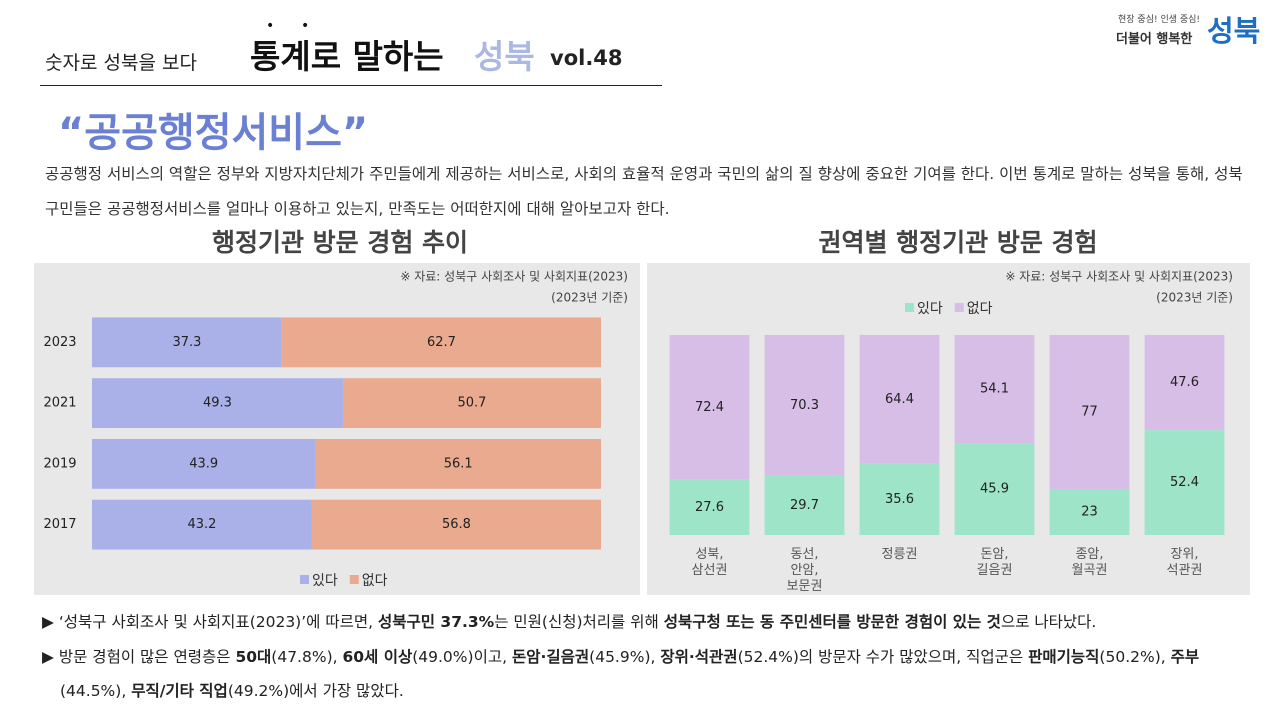 The width and height of the screenshot is (1280, 720). What do you see at coordinates (1184, 562) in the screenshot?
I see `x-tick-label: 장위, 석관권` at bounding box center [1184, 562].